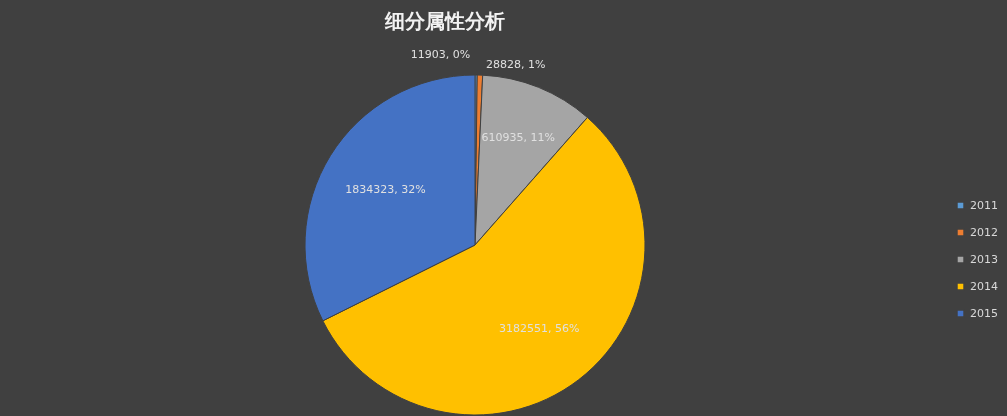 This screenshot has width=1007, height=416. Describe the element at coordinates (984, 205) in the screenshot. I see `legend-label: 2011` at that location.